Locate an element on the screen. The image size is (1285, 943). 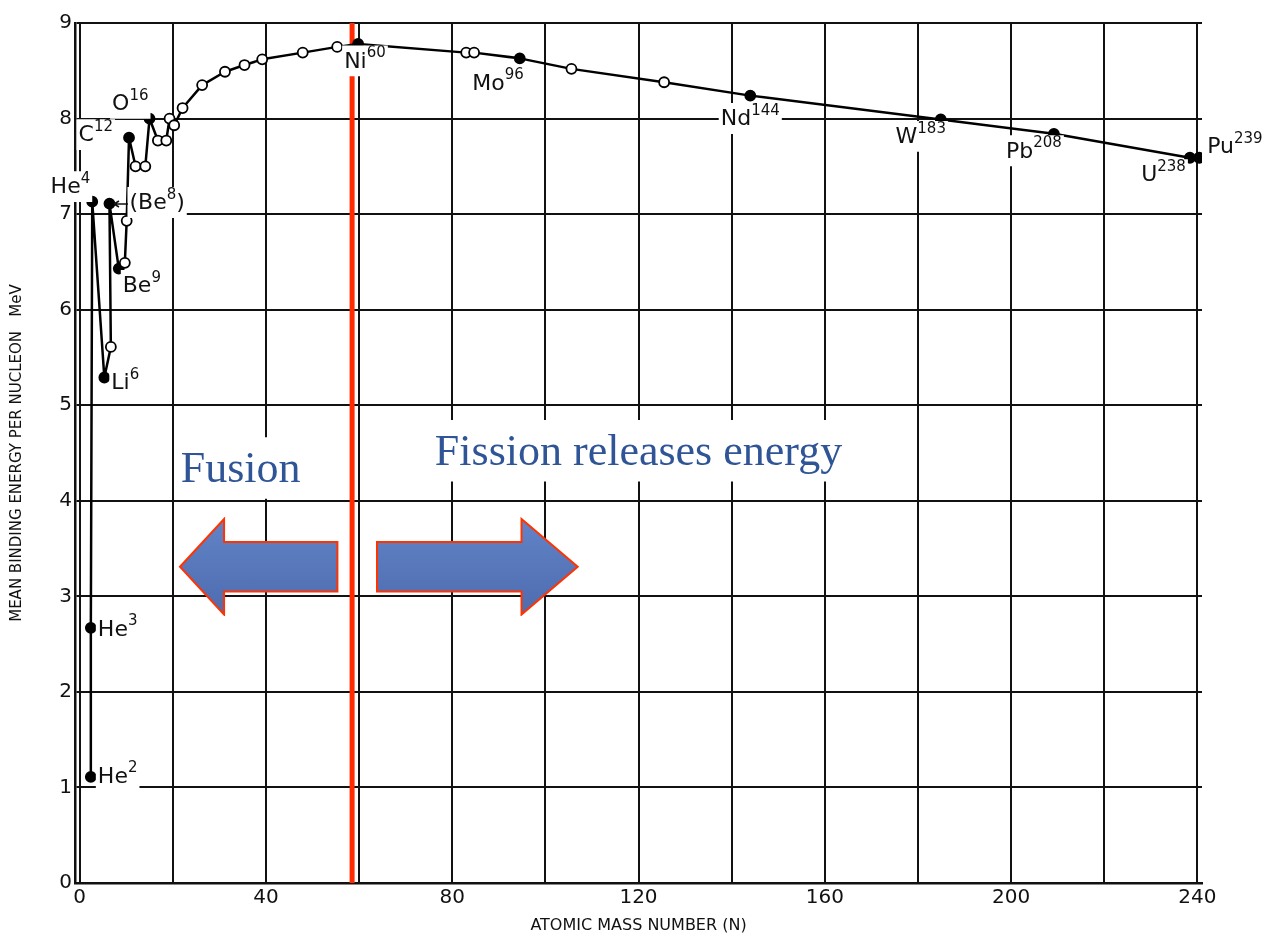
y-tick-label: 1 is located at coordinates (65, 785).